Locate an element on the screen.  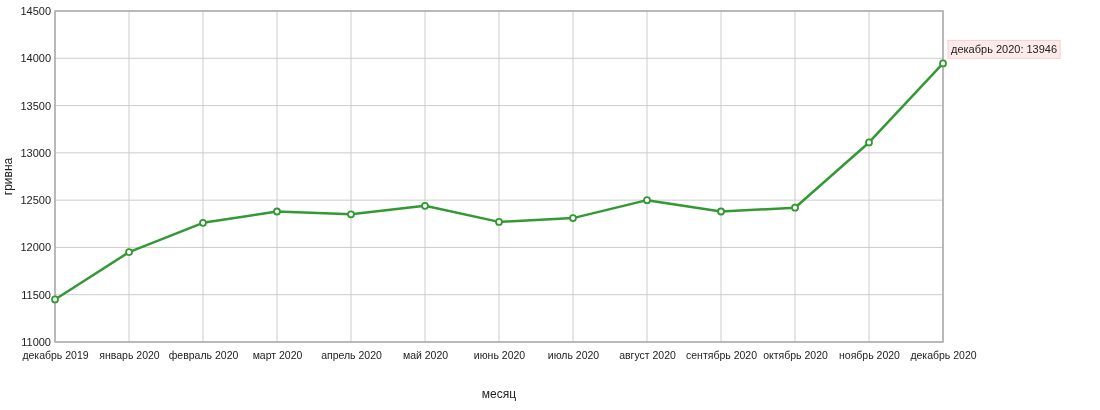
x-tick-label: апрель 2020 is located at coordinates (352, 355).